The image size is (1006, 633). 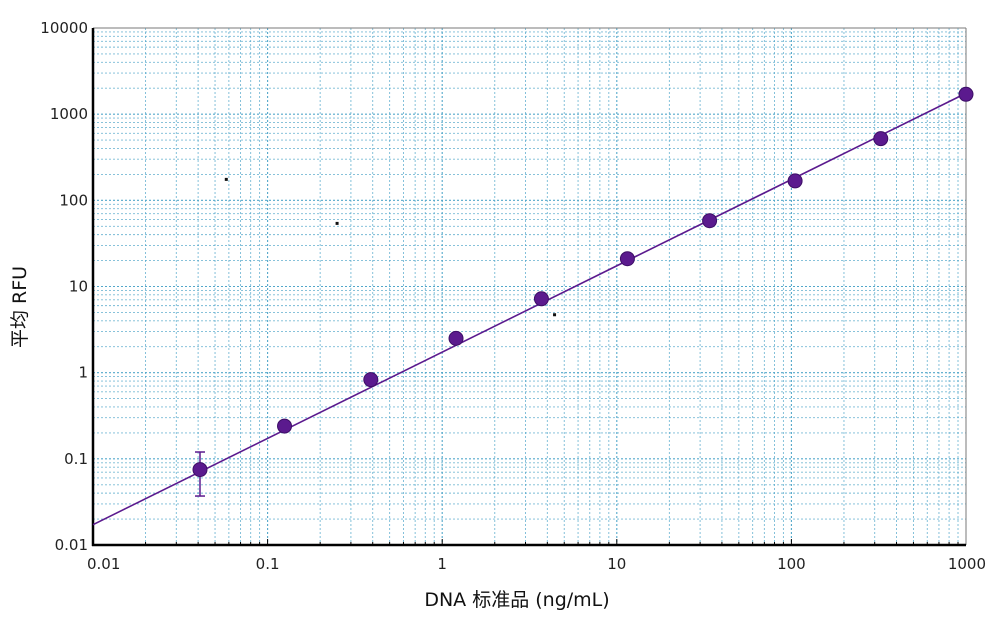 What do you see at coordinates (268, 564) in the screenshot?
I see `x-tick-label: 0.1` at bounding box center [268, 564].